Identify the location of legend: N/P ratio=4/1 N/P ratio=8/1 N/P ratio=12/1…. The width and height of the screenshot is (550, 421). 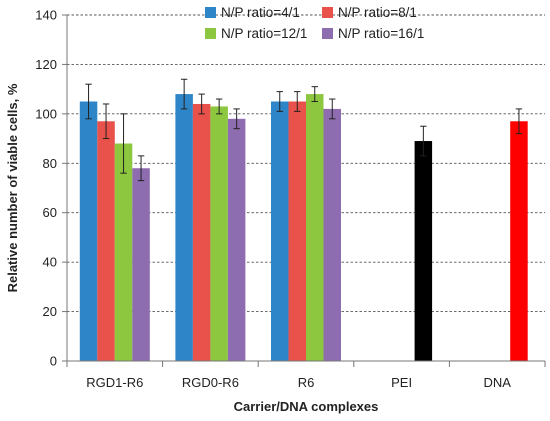
(314, 23).